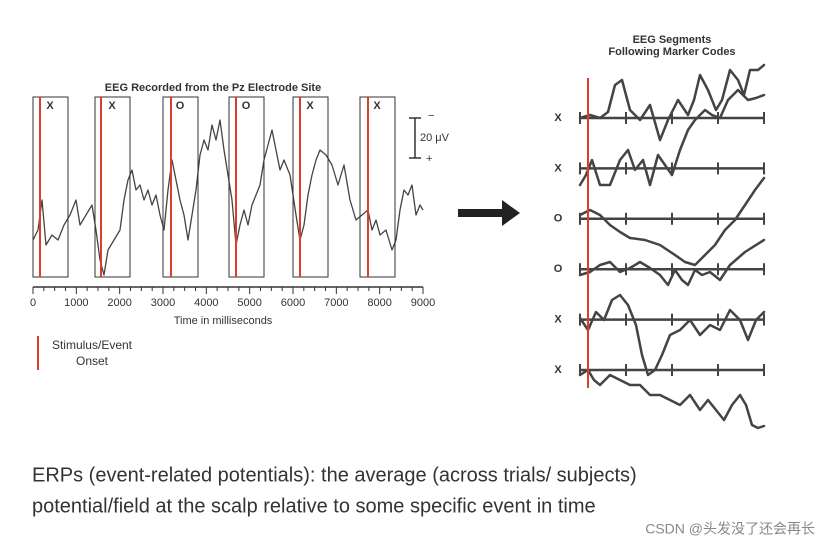 The width and height of the screenshot is (830, 550). Describe the element at coordinates (92, 361) in the screenshot. I see `legend-text: Onset` at that location.